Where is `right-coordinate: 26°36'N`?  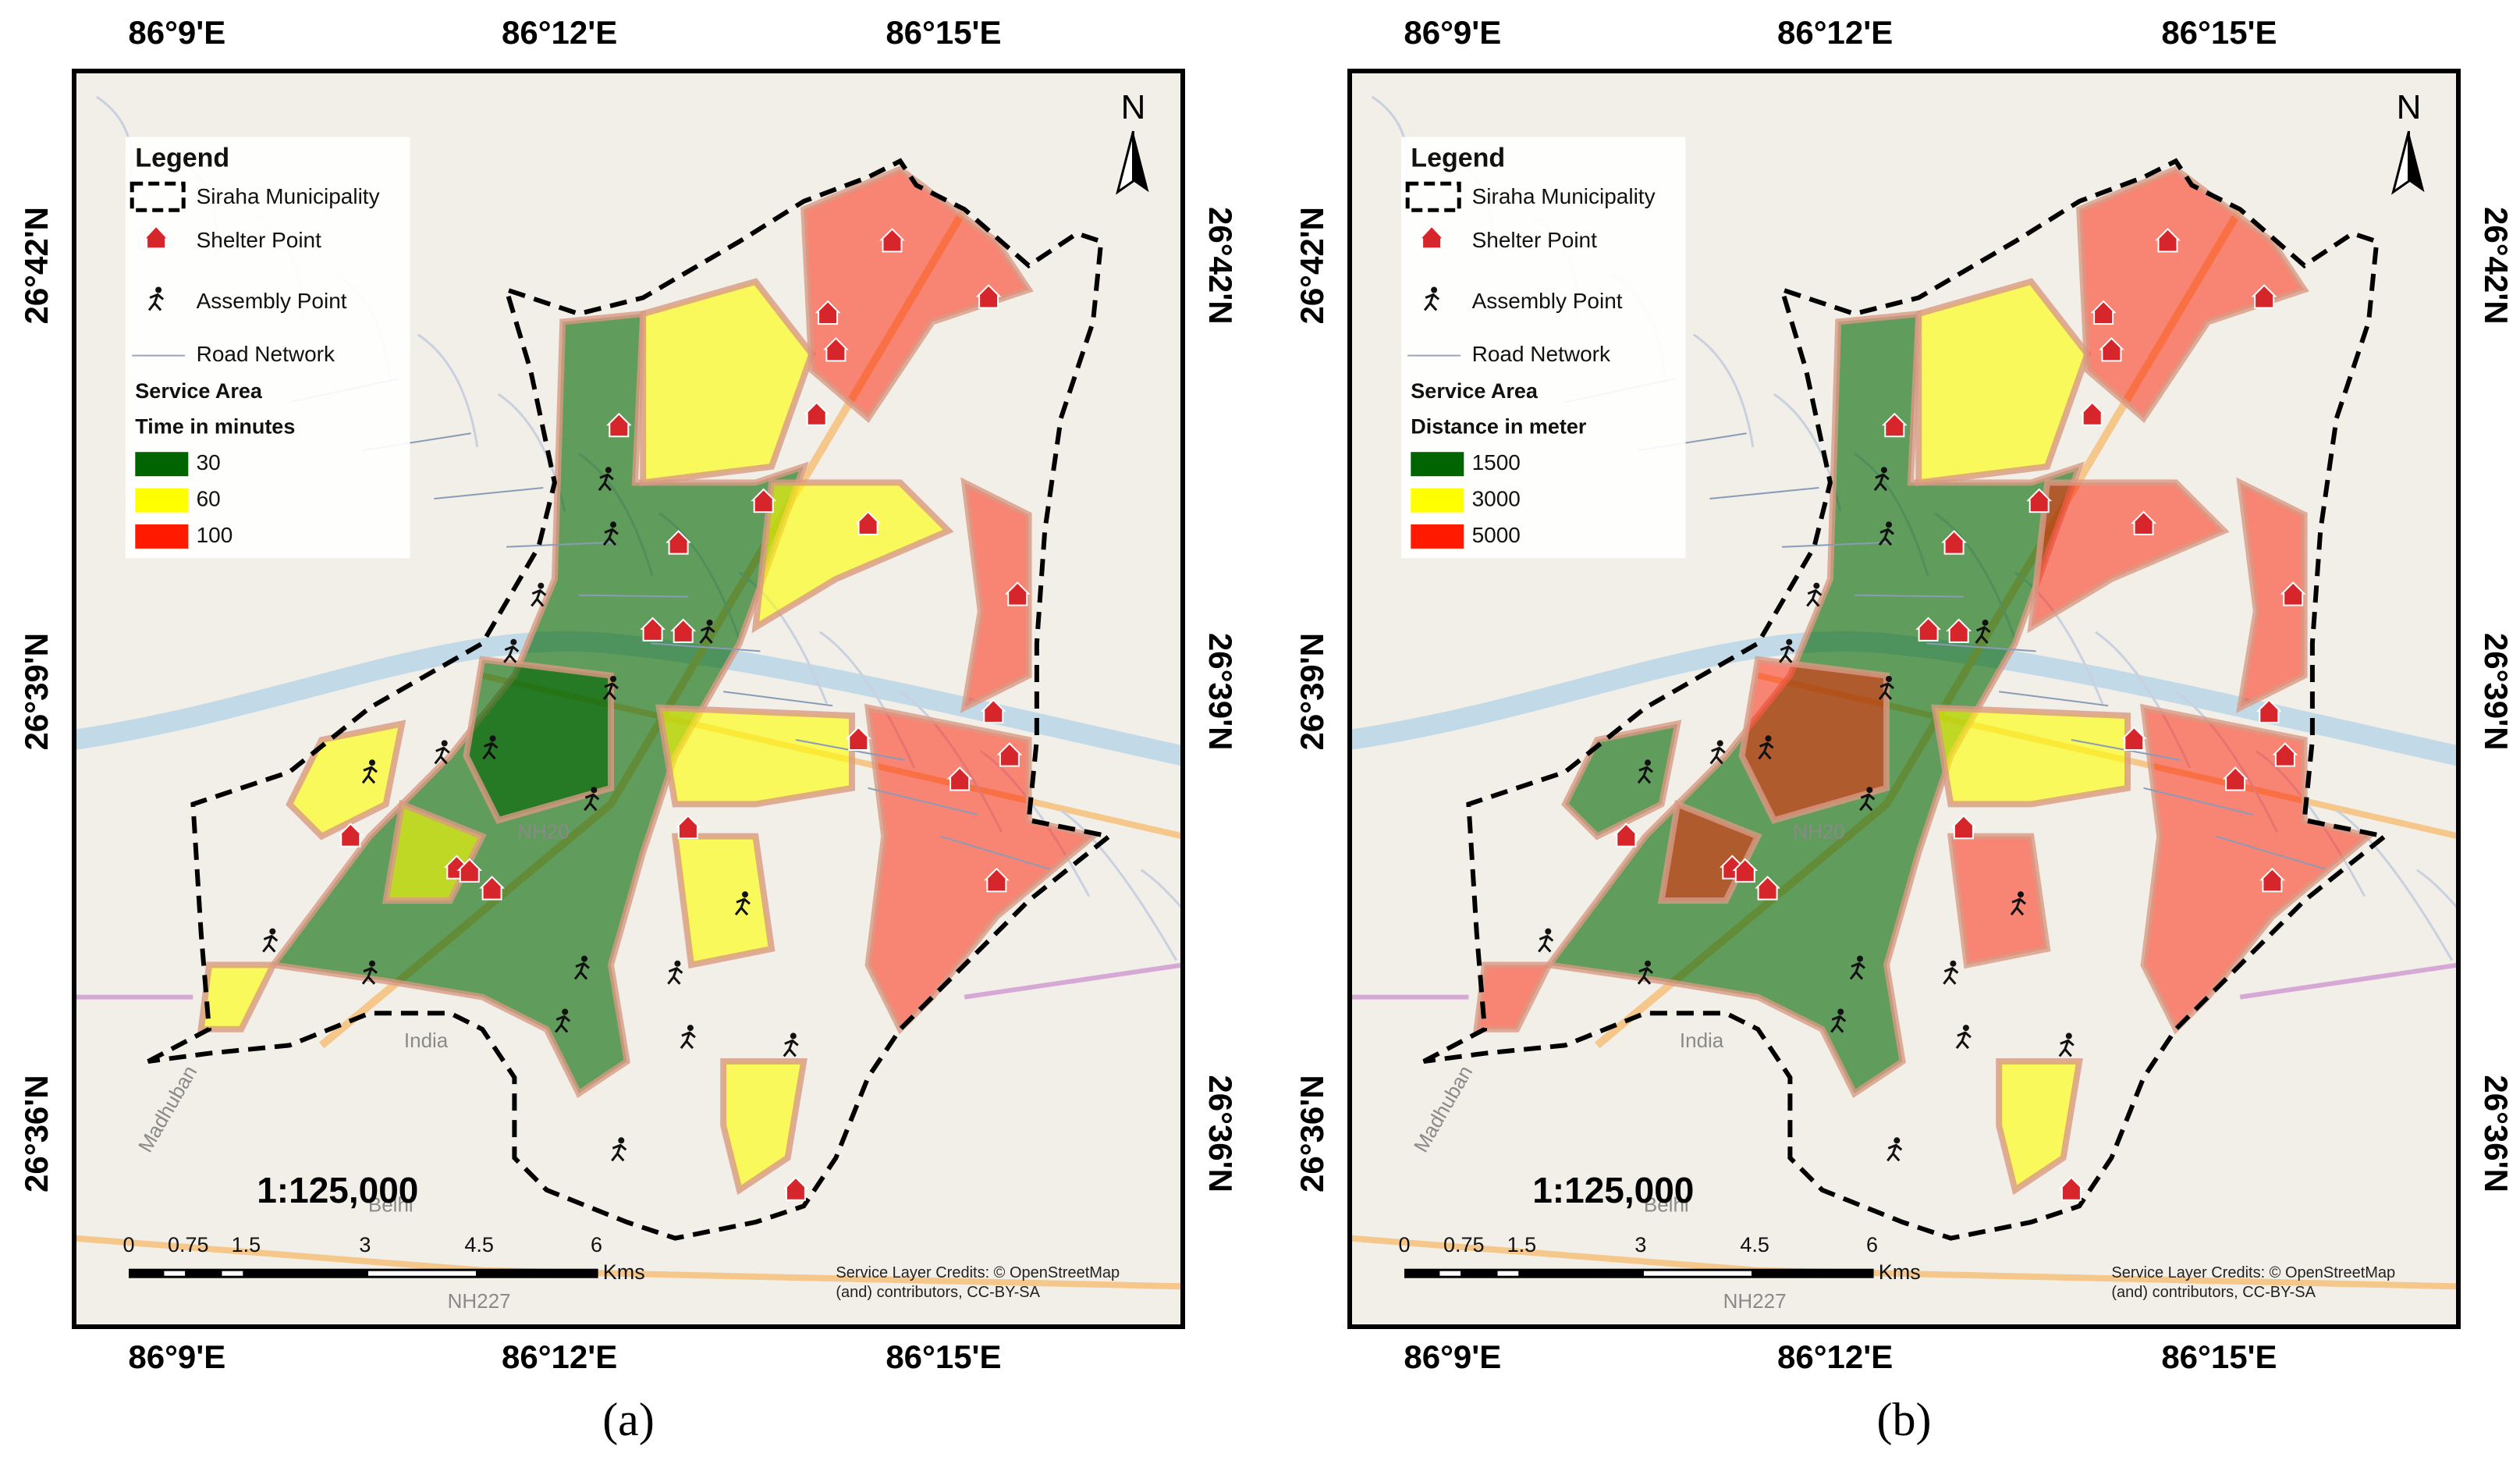 right-coordinate: 26°36'N is located at coordinates (1220, 1133).